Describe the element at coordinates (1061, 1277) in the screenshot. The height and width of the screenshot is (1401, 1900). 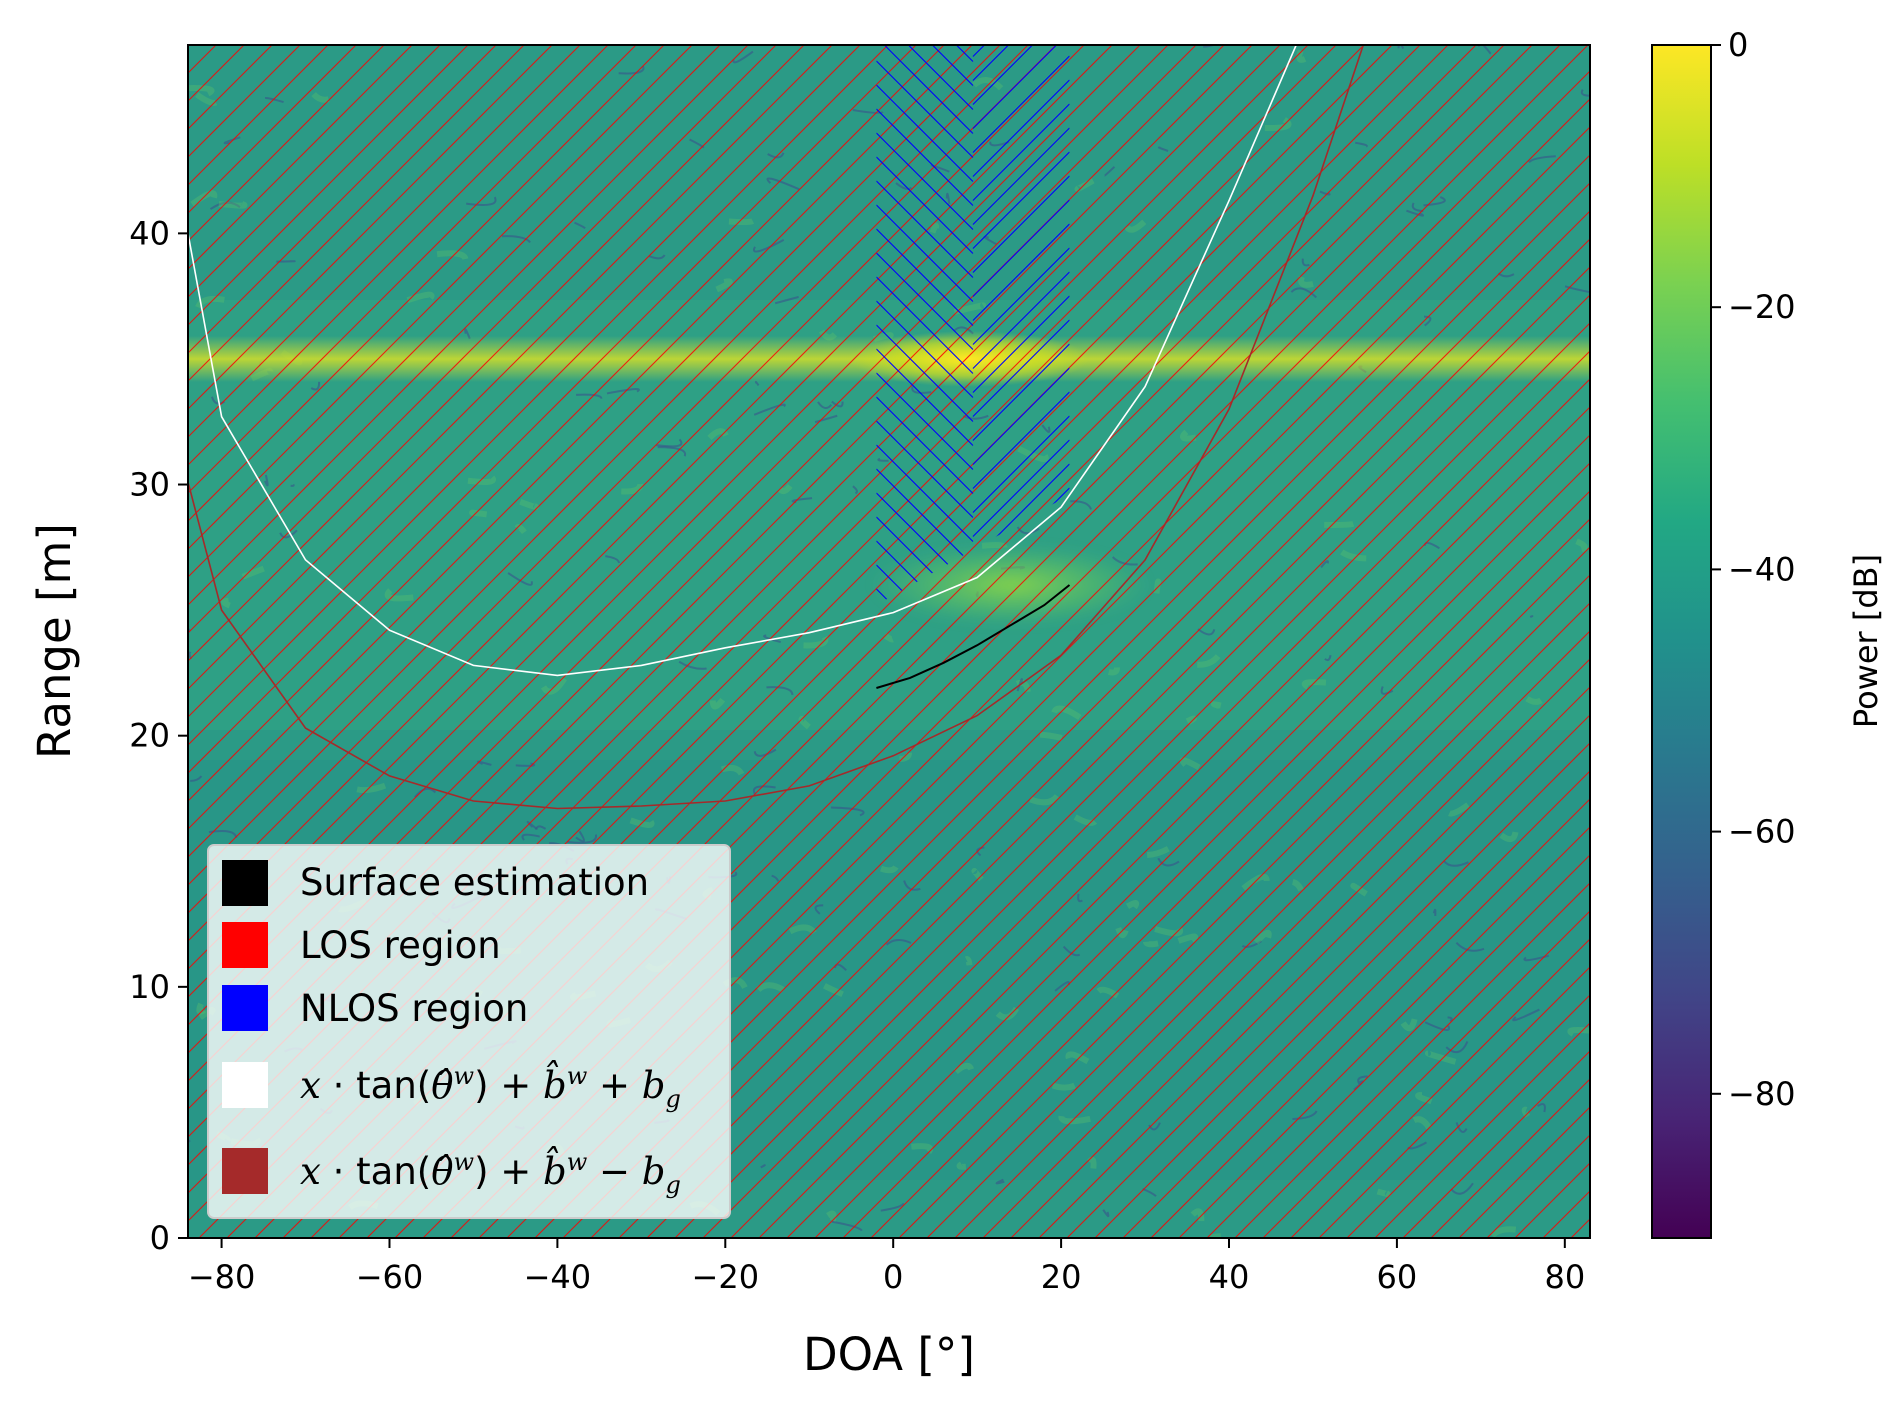
I see `x-tick-label: 20` at that location.